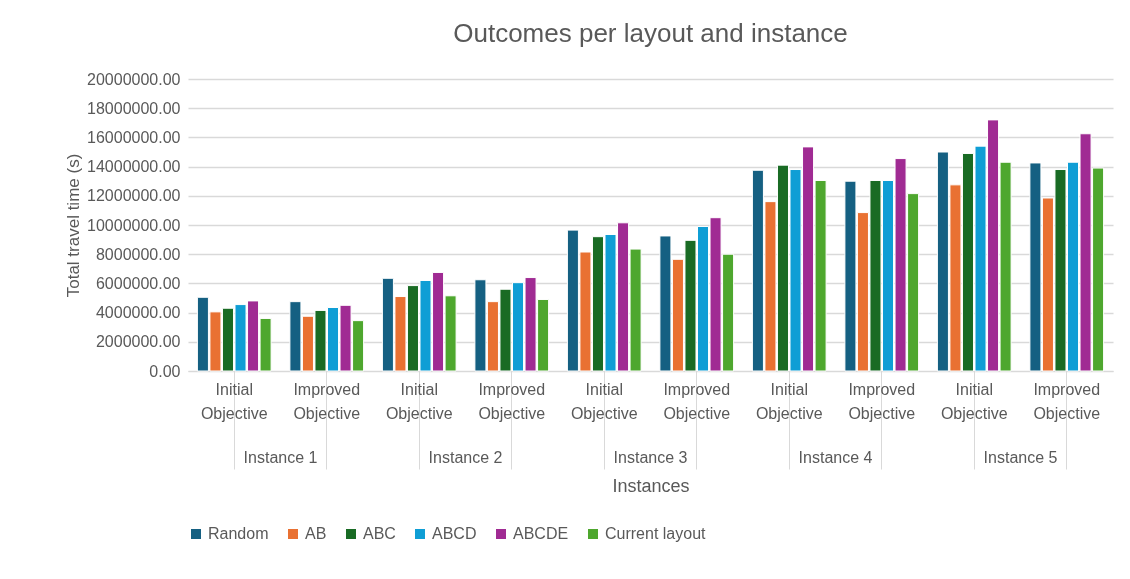 This screenshot has height=579, width=1130. What do you see at coordinates (138, 283) in the screenshot?
I see `y-tick-label: 6000000.00` at bounding box center [138, 283].